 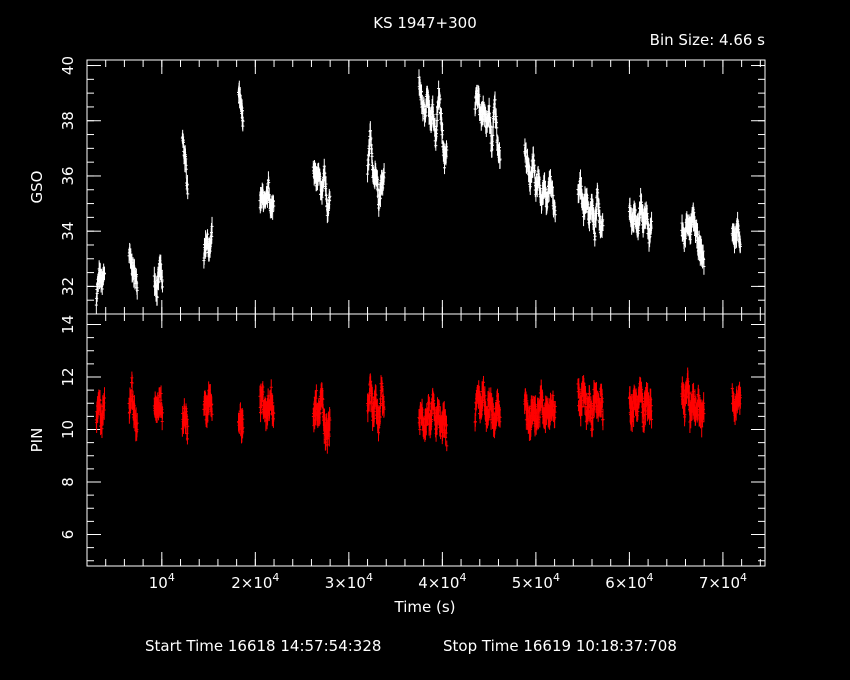 What do you see at coordinates (68, 482) in the screenshot?
I see `y-tick-label: 8` at bounding box center [68, 482].